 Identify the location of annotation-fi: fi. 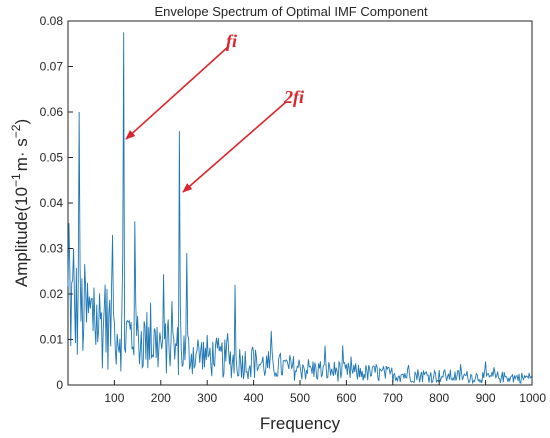
(181, 85).